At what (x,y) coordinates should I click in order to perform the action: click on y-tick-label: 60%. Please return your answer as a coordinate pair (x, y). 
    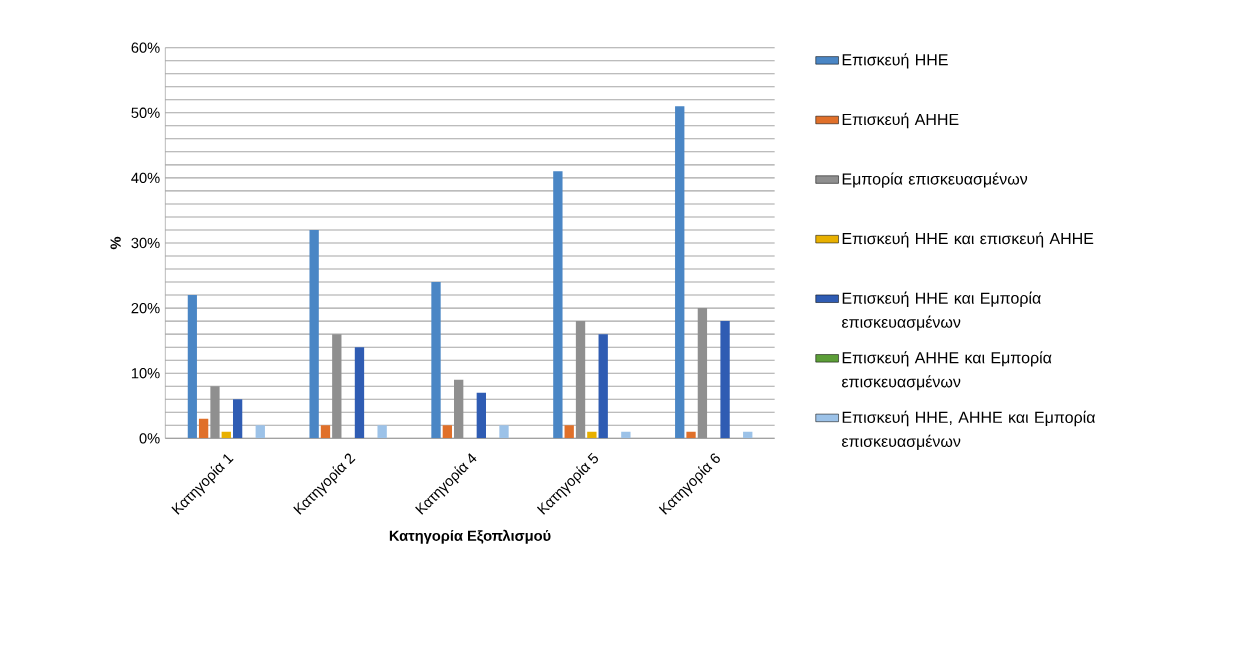
    Looking at the image, I should click on (145, 47).